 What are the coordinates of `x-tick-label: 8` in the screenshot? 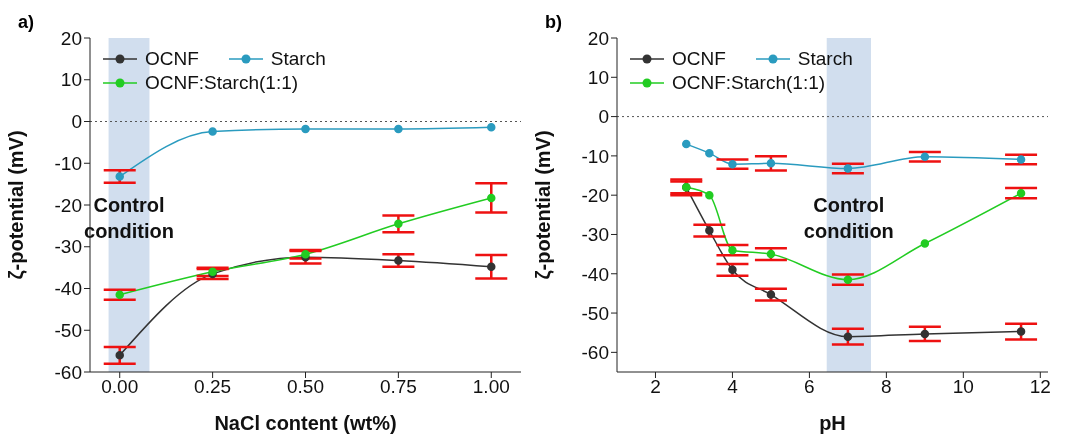 It's located at (886, 387).